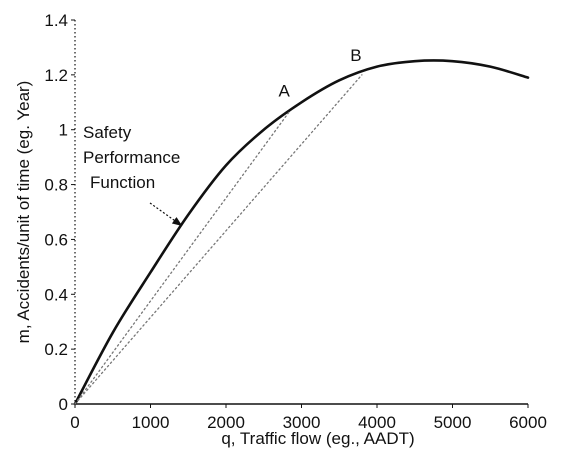 The height and width of the screenshot is (456, 568). I want to click on y-tick-label: 0, so click(63, 404).